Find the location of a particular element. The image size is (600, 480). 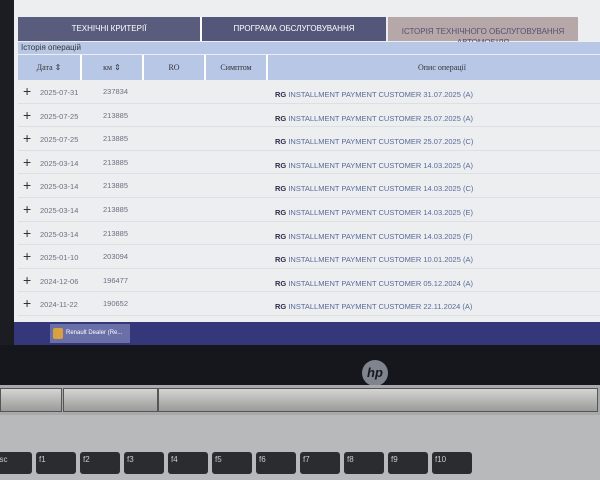

tab-service-program: Програма обслуговування is located at coordinates (293, 29).